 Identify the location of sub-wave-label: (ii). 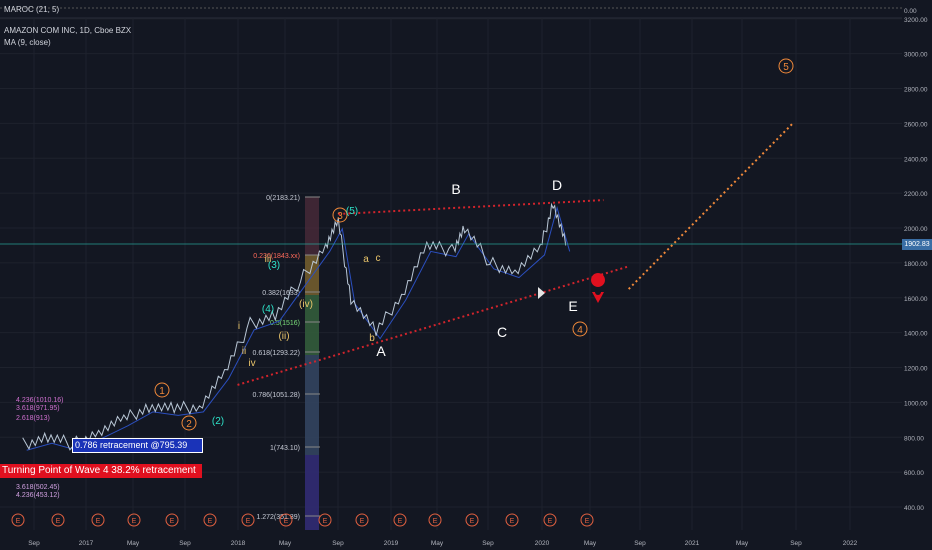
(283, 336).